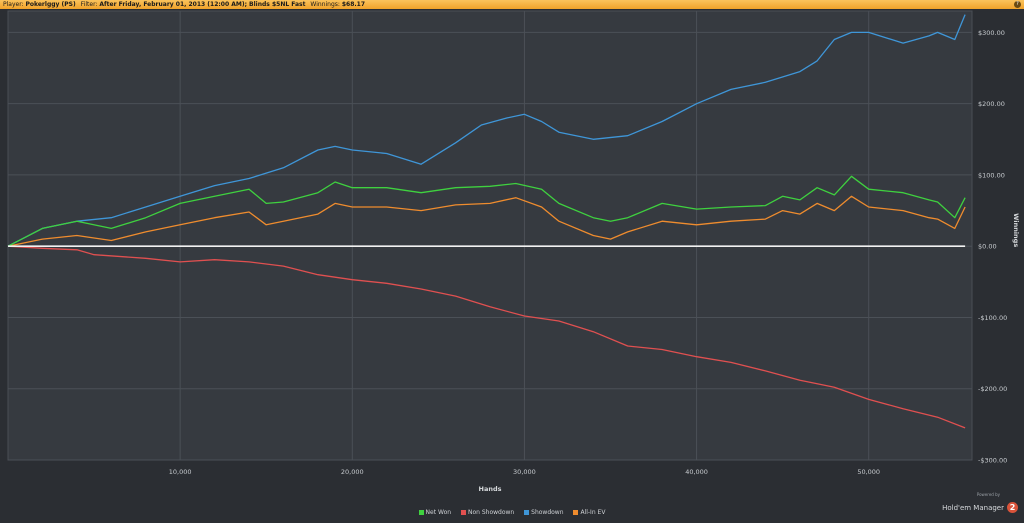  Describe the element at coordinates (1016, 230) in the screenshot. I see `y-axis-label: Winnings` at that location.